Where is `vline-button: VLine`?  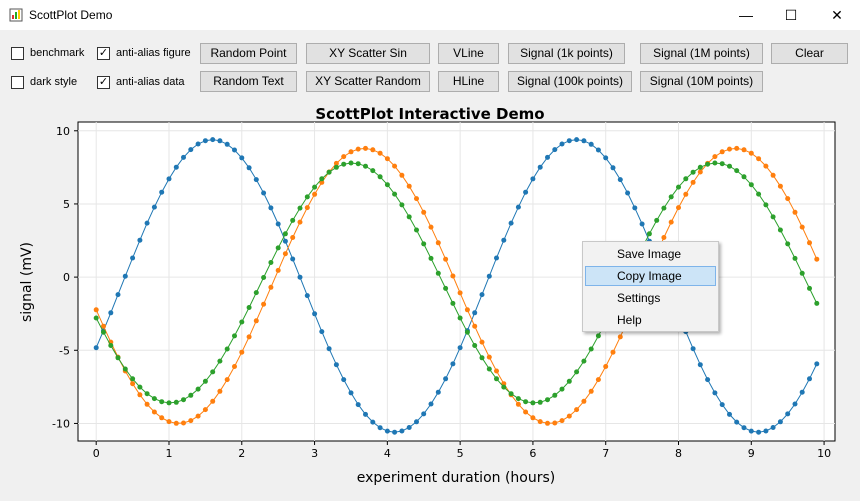 vline-button: VLine is located at coordinates (468, 53).